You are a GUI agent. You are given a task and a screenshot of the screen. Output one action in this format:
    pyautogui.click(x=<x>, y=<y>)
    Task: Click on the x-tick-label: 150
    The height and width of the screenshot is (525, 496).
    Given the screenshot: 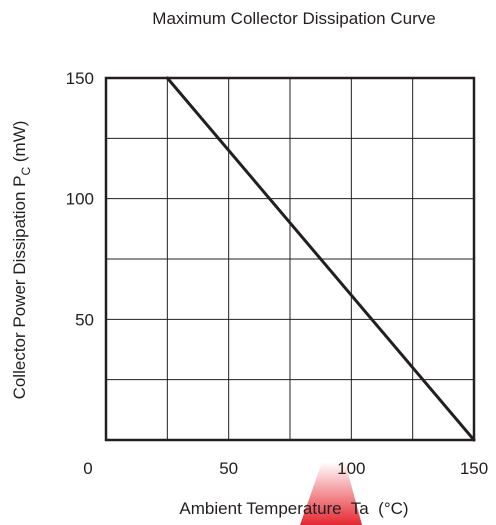 What is the action you would take?
    pyautogui.click(x=474, y=468)
    